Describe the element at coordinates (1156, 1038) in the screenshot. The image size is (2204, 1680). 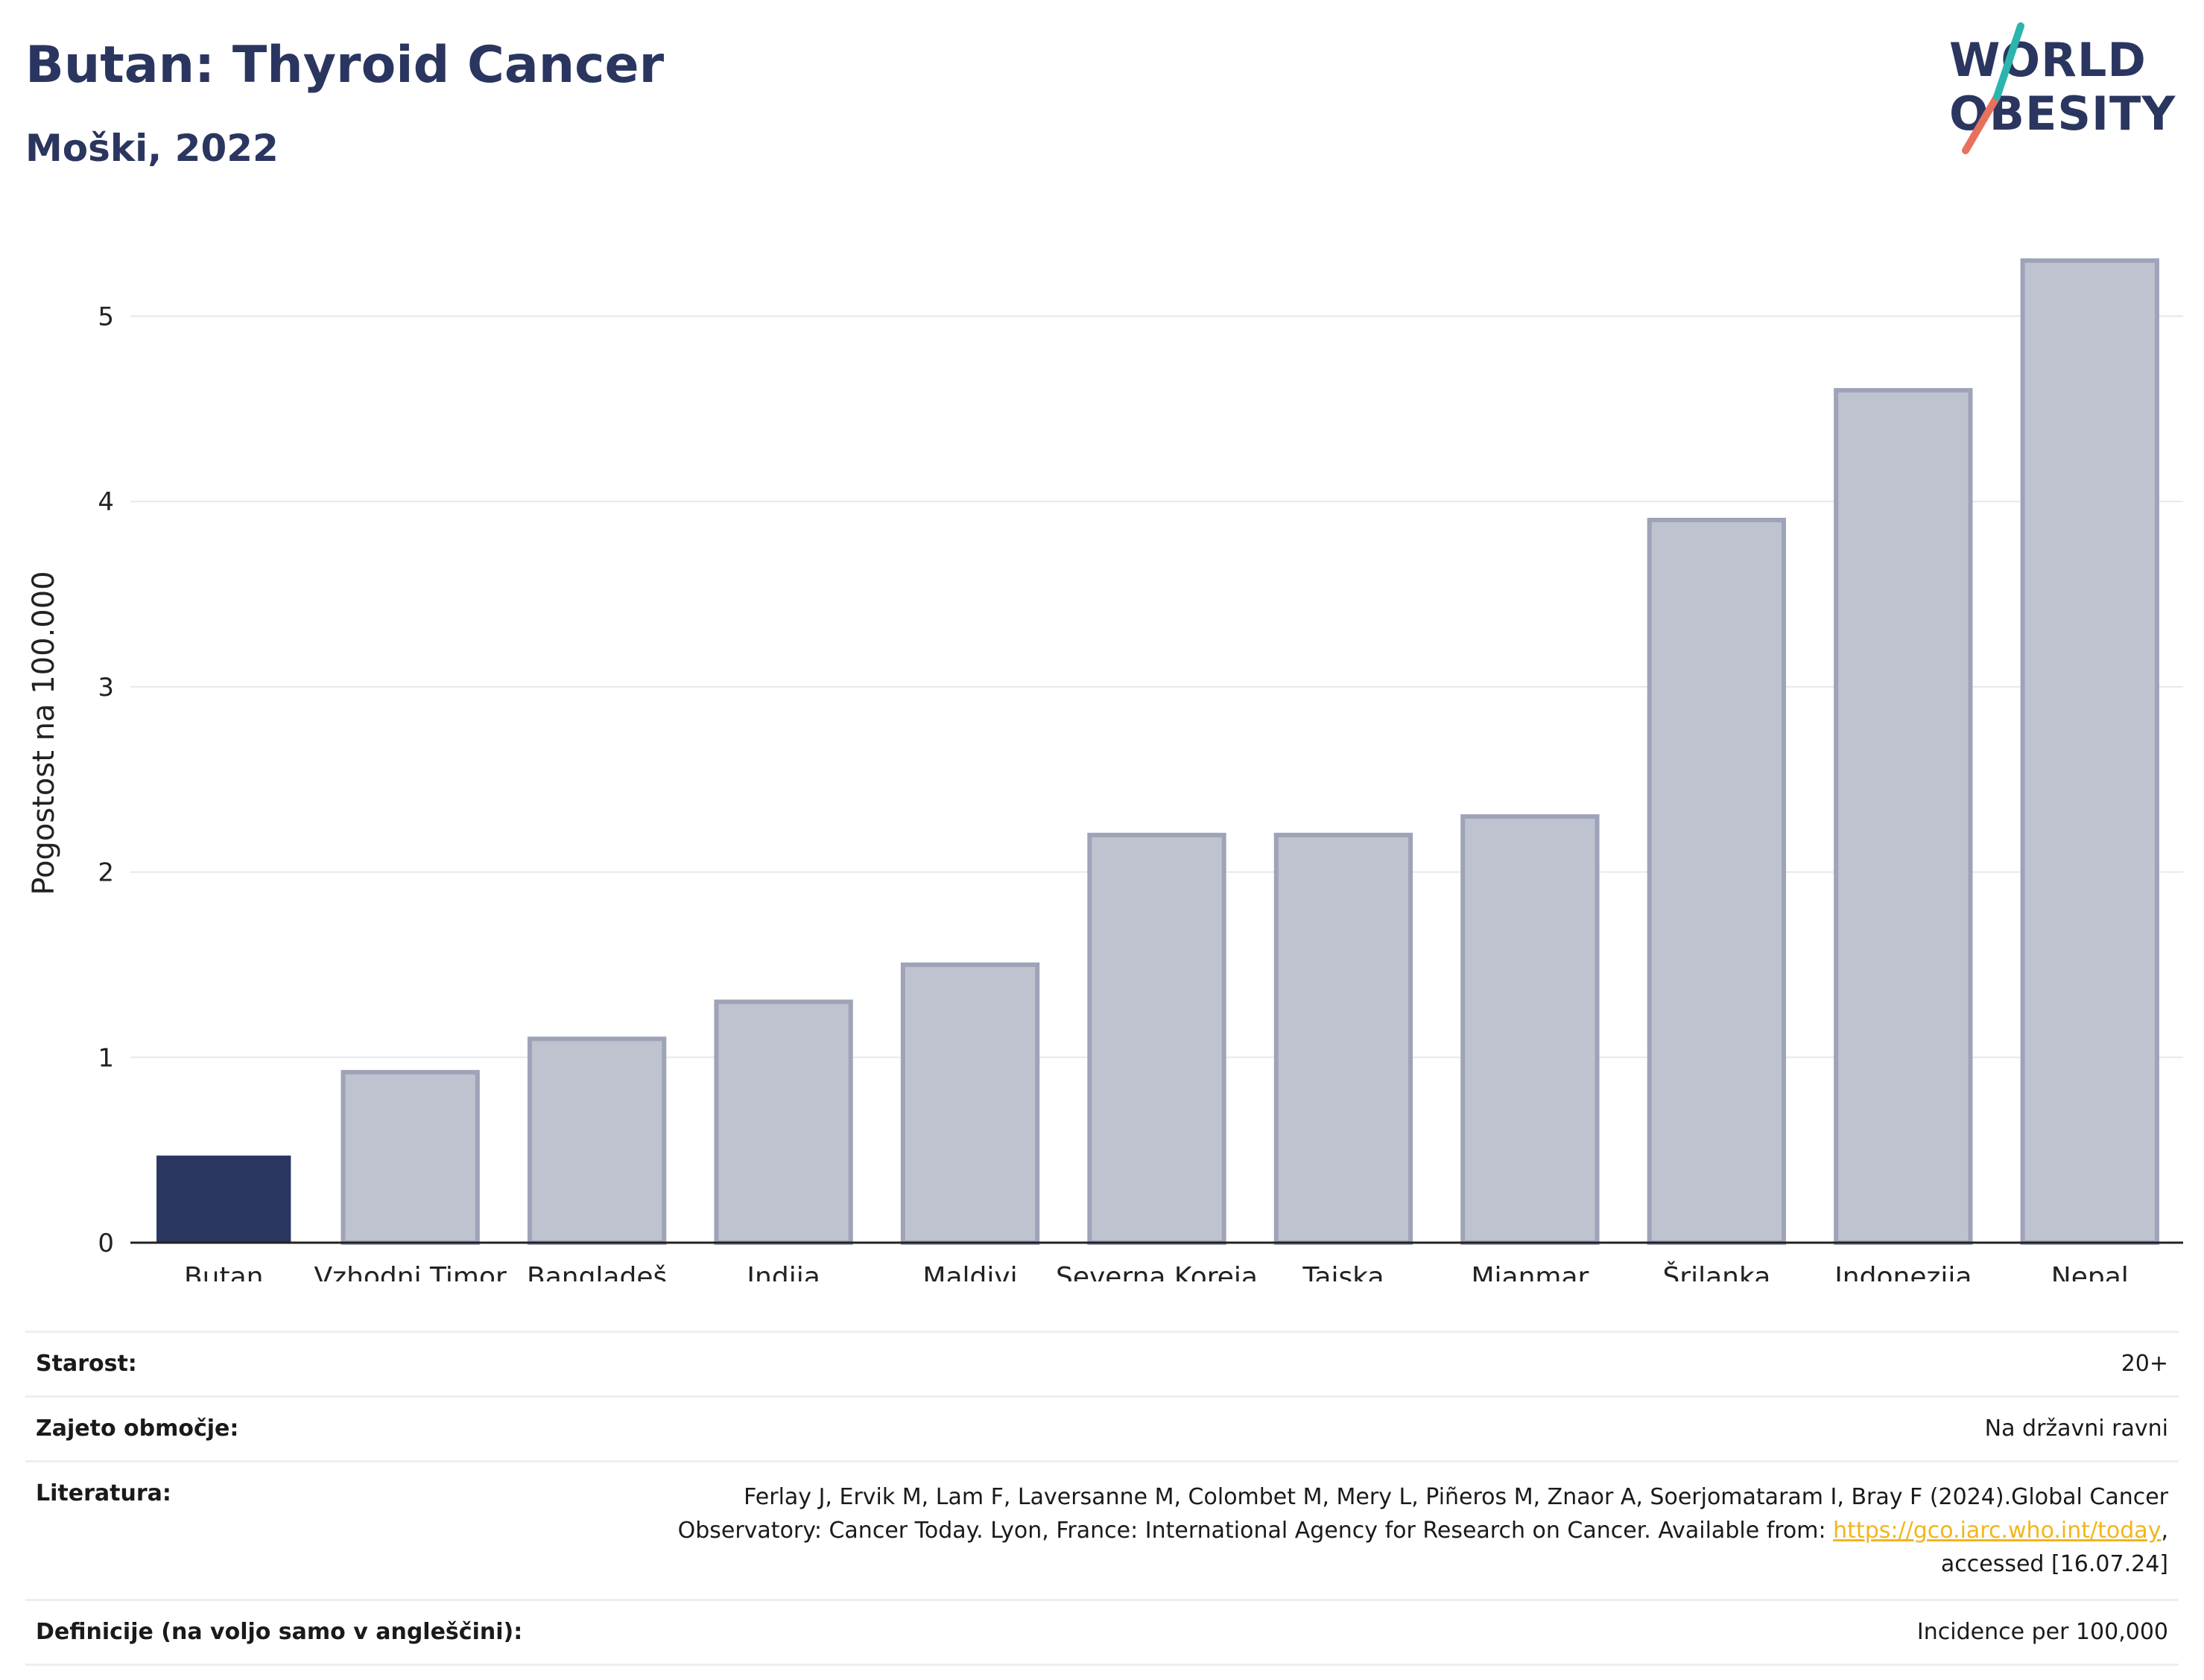
I see `bar-severna-koreja` at that location.